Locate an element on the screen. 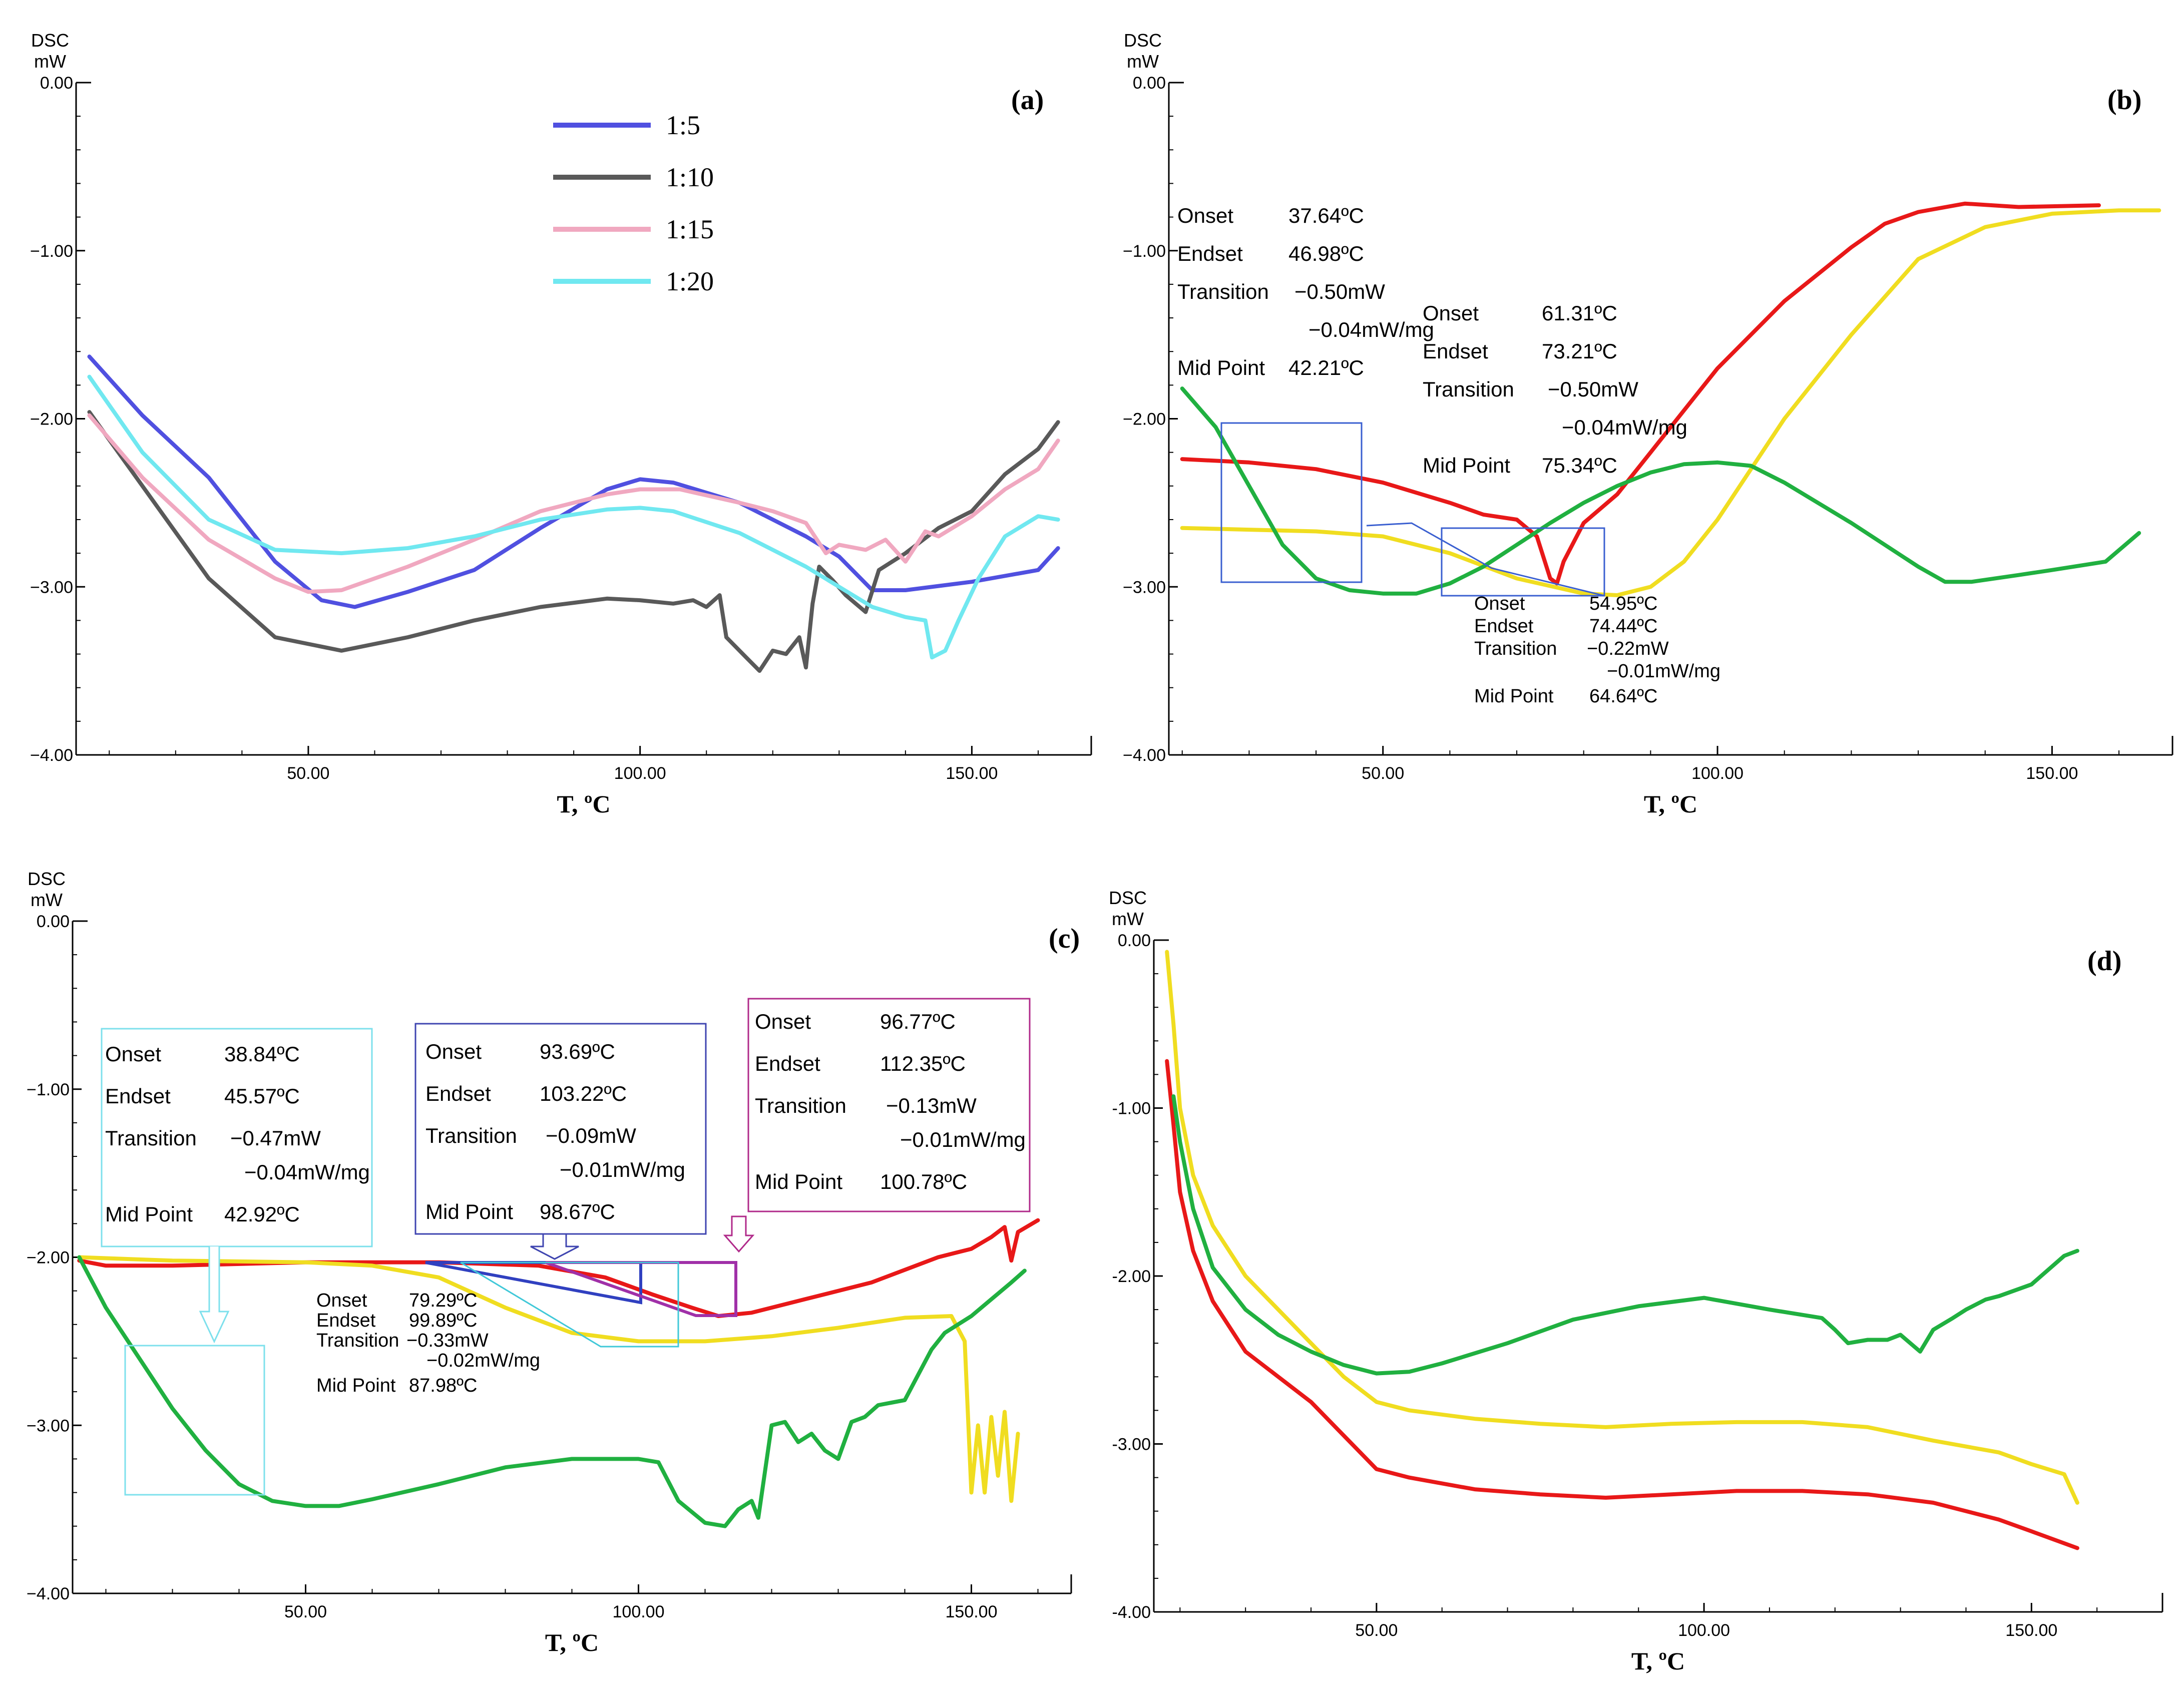 The width and height of the screenshot is (2184, 1684). y-tick-label: -4.00 is located at coordinates (1131, 1612).